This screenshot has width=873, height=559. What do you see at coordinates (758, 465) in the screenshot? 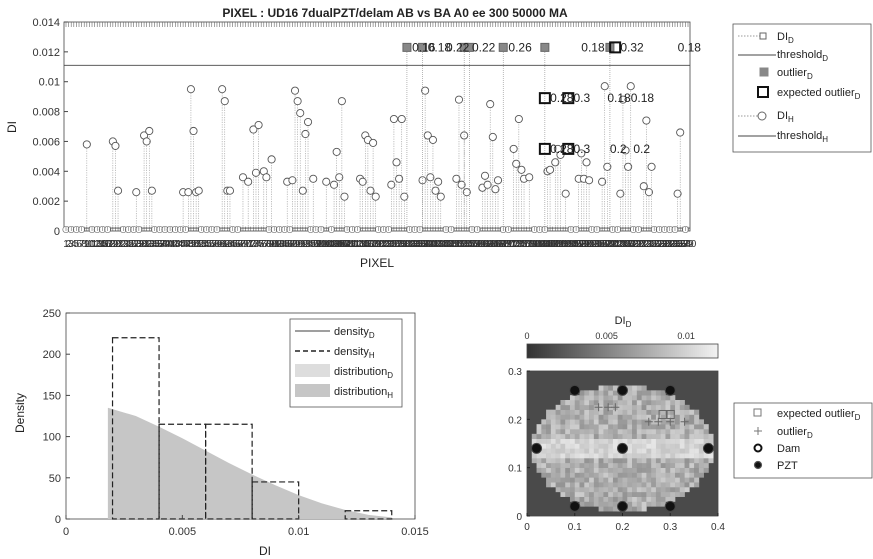
I see `dot-icon` at bounding box center [758, 465].